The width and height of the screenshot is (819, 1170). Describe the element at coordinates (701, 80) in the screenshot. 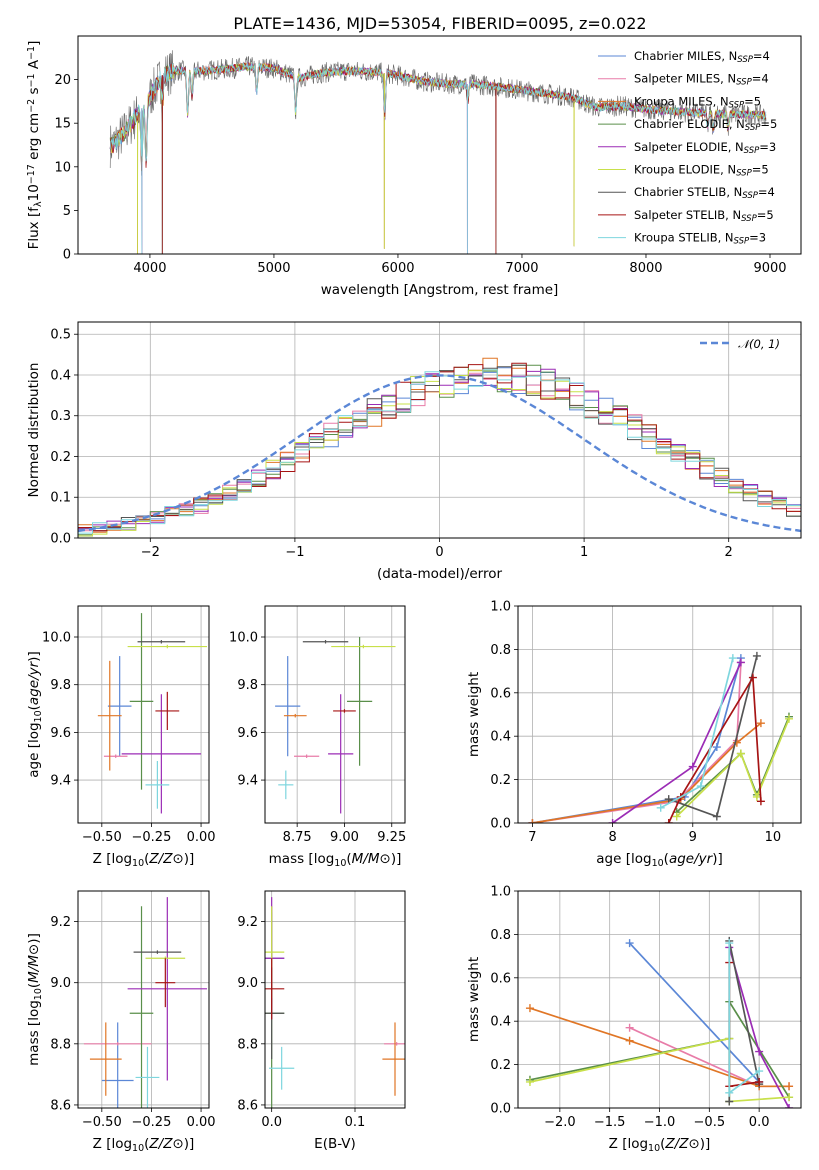

I see `legend-label: Salpeter MILES, NSSP=4` at that location.